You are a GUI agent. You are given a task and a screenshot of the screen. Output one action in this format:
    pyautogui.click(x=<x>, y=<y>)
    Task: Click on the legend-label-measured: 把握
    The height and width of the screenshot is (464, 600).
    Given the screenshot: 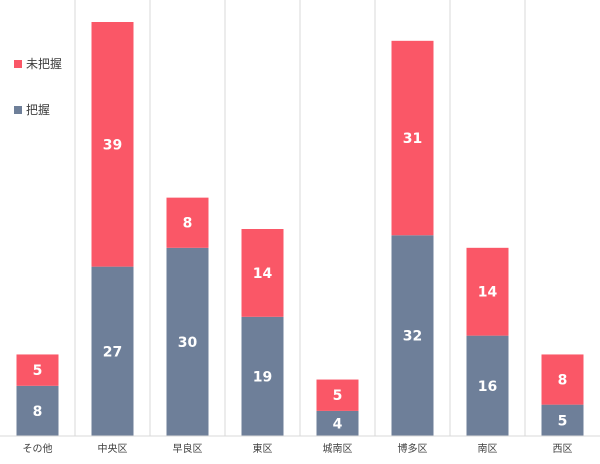 What is the action you would take?
    pyautogui.click(x=38, y=110)
    